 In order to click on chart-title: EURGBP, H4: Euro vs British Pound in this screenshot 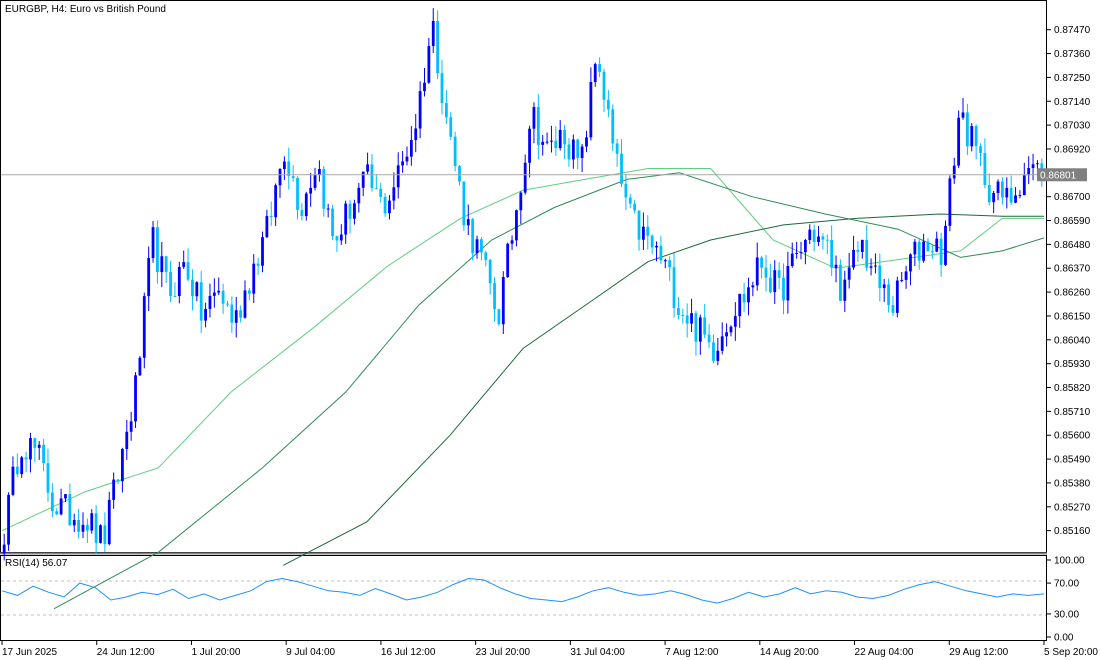, I will do `click(85, 9)`.